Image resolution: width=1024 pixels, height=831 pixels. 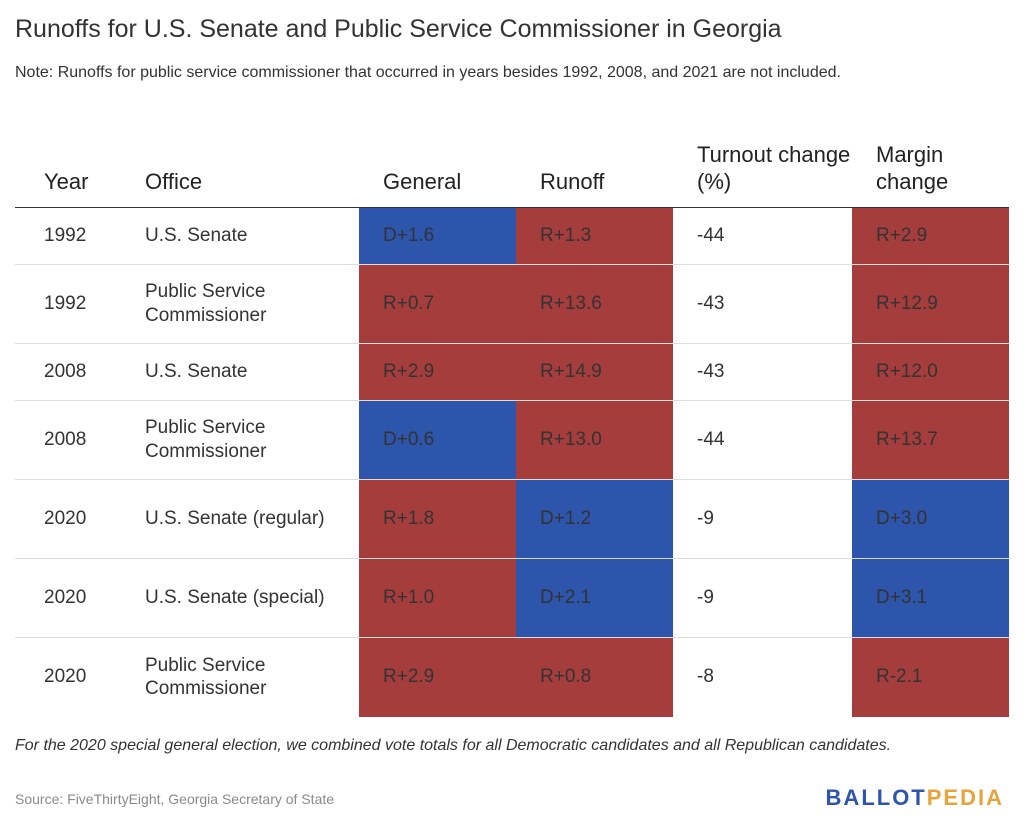 I want to click on table-row: 1992 U.S. Senate D+1.6 R+1.3 -44 R+2.9, so click(x=512, y=236).